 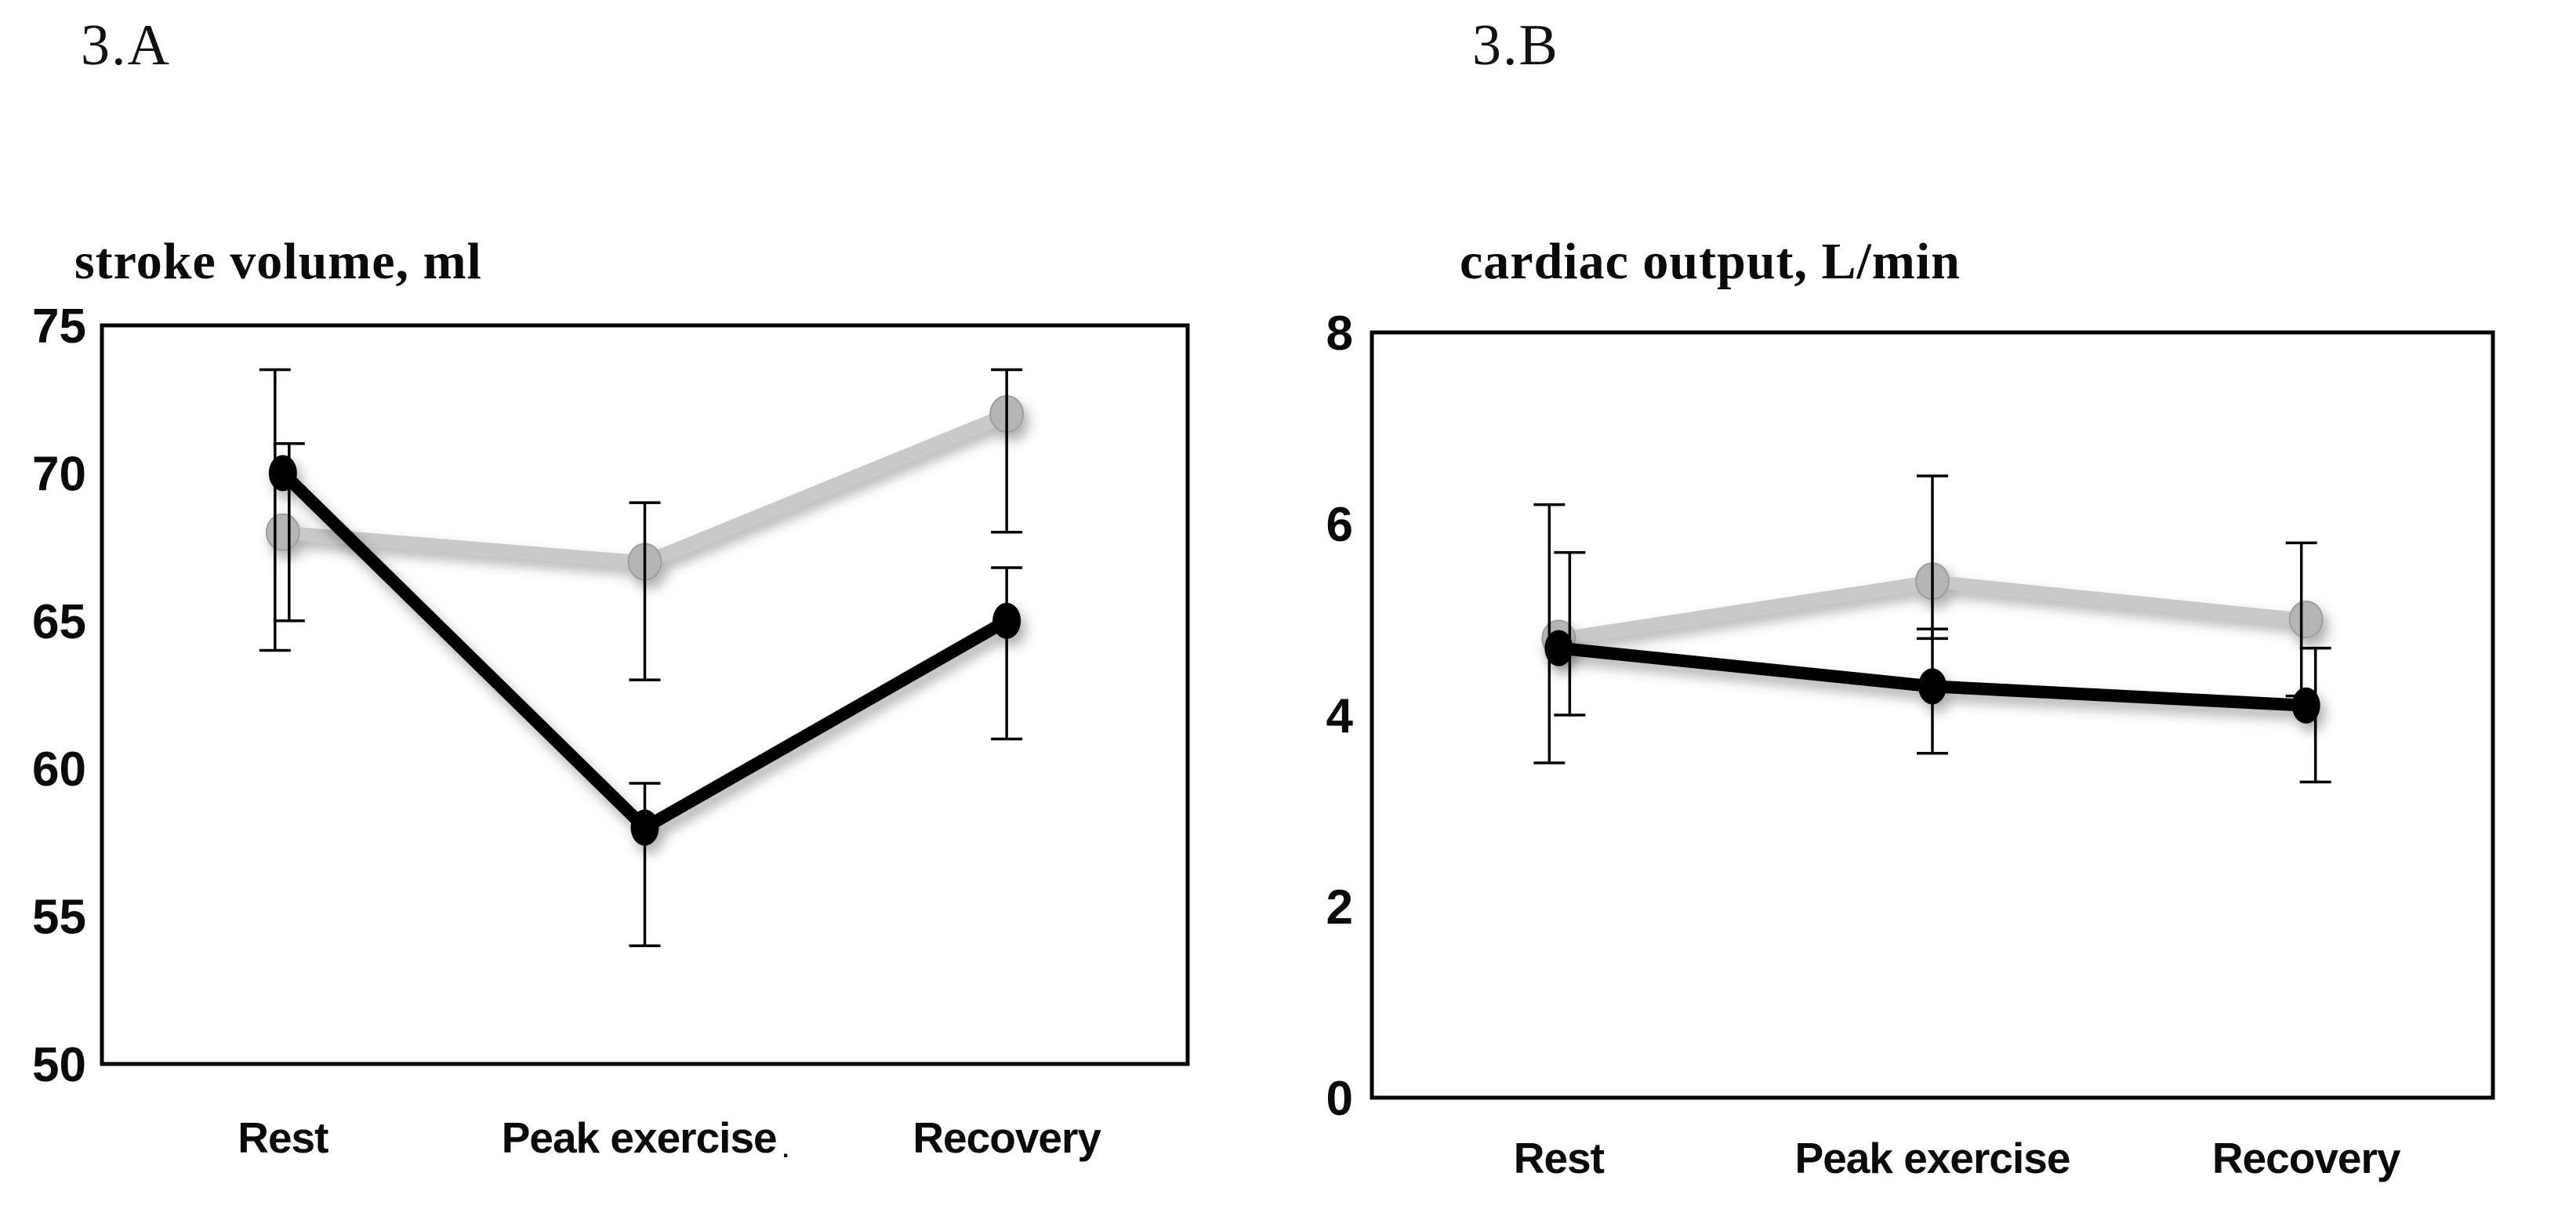 I want to click on y-axis-tick-label: 55, so click(x=59, y=918).